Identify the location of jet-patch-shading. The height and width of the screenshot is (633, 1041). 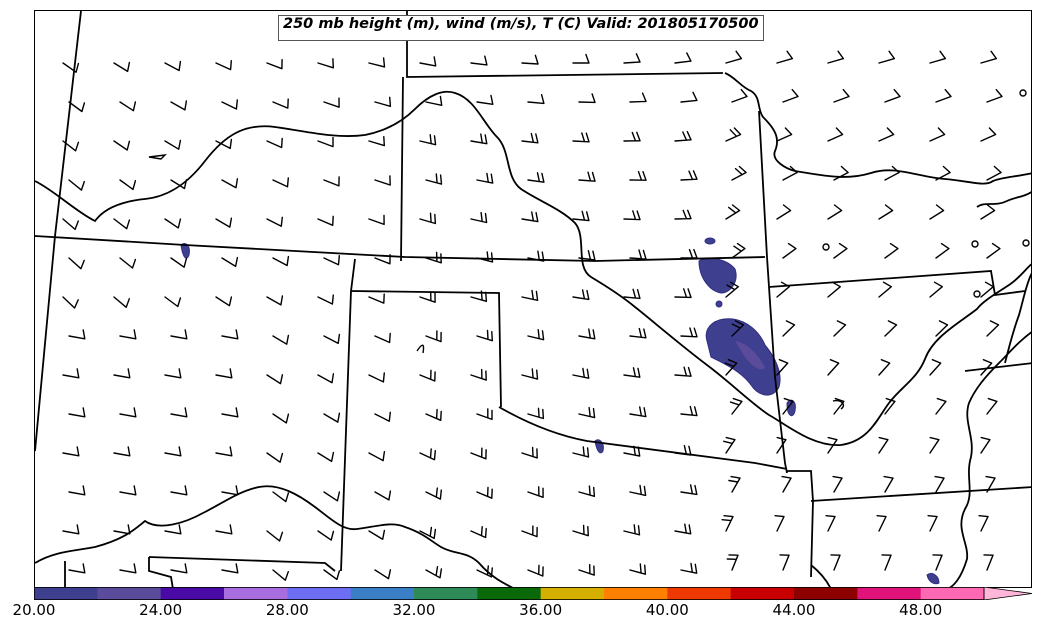
(710, 241).